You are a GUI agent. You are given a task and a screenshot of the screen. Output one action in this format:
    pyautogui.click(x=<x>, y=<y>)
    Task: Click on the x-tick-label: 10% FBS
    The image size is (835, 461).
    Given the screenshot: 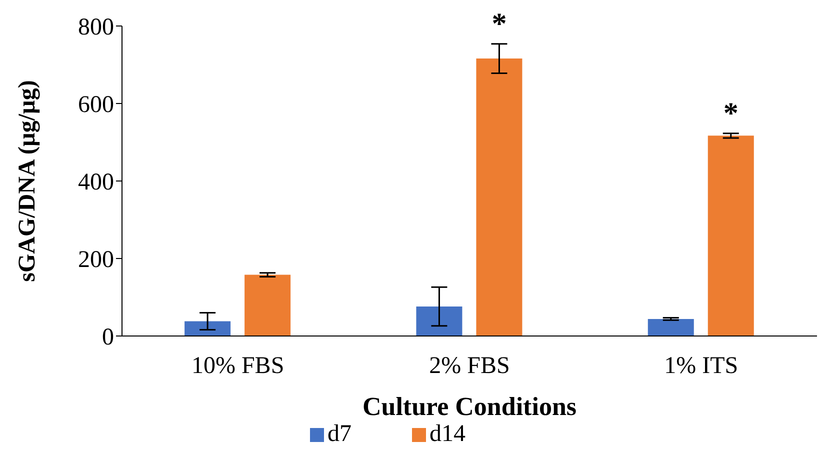 What is the action you would take?
    pyautogui.click(x=237, y=366)
    